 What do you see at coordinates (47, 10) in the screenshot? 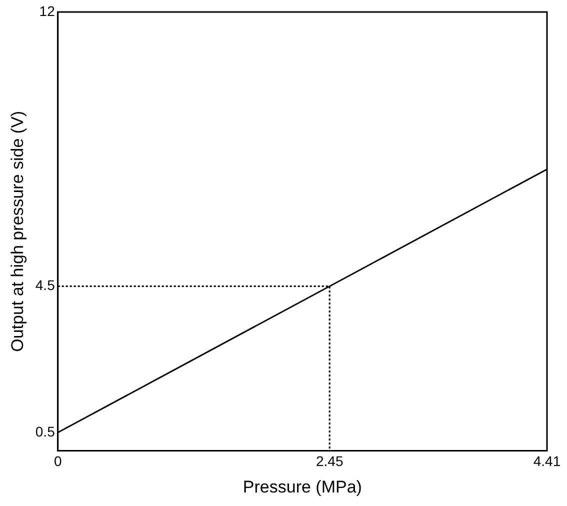
I see `y-tick-label: 12` at bounding box center [47, 10].